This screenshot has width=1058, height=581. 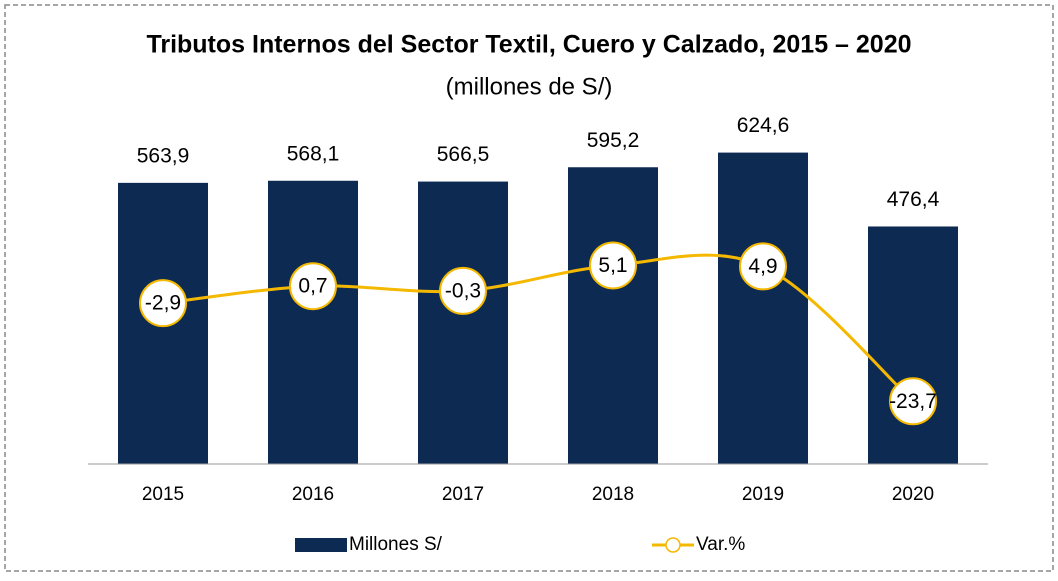 I want to click on chart-subtitle: (millones de S/), so click(x=529, y=86).